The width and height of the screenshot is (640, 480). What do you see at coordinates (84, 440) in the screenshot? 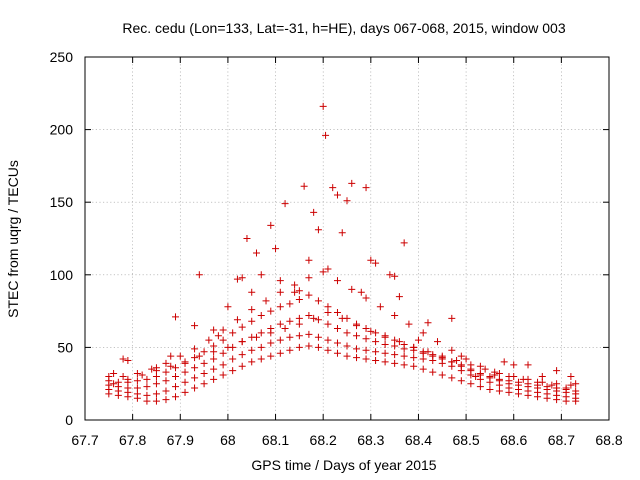
I see `x-tick-label: 67.7` at bounding box center [84, 440].